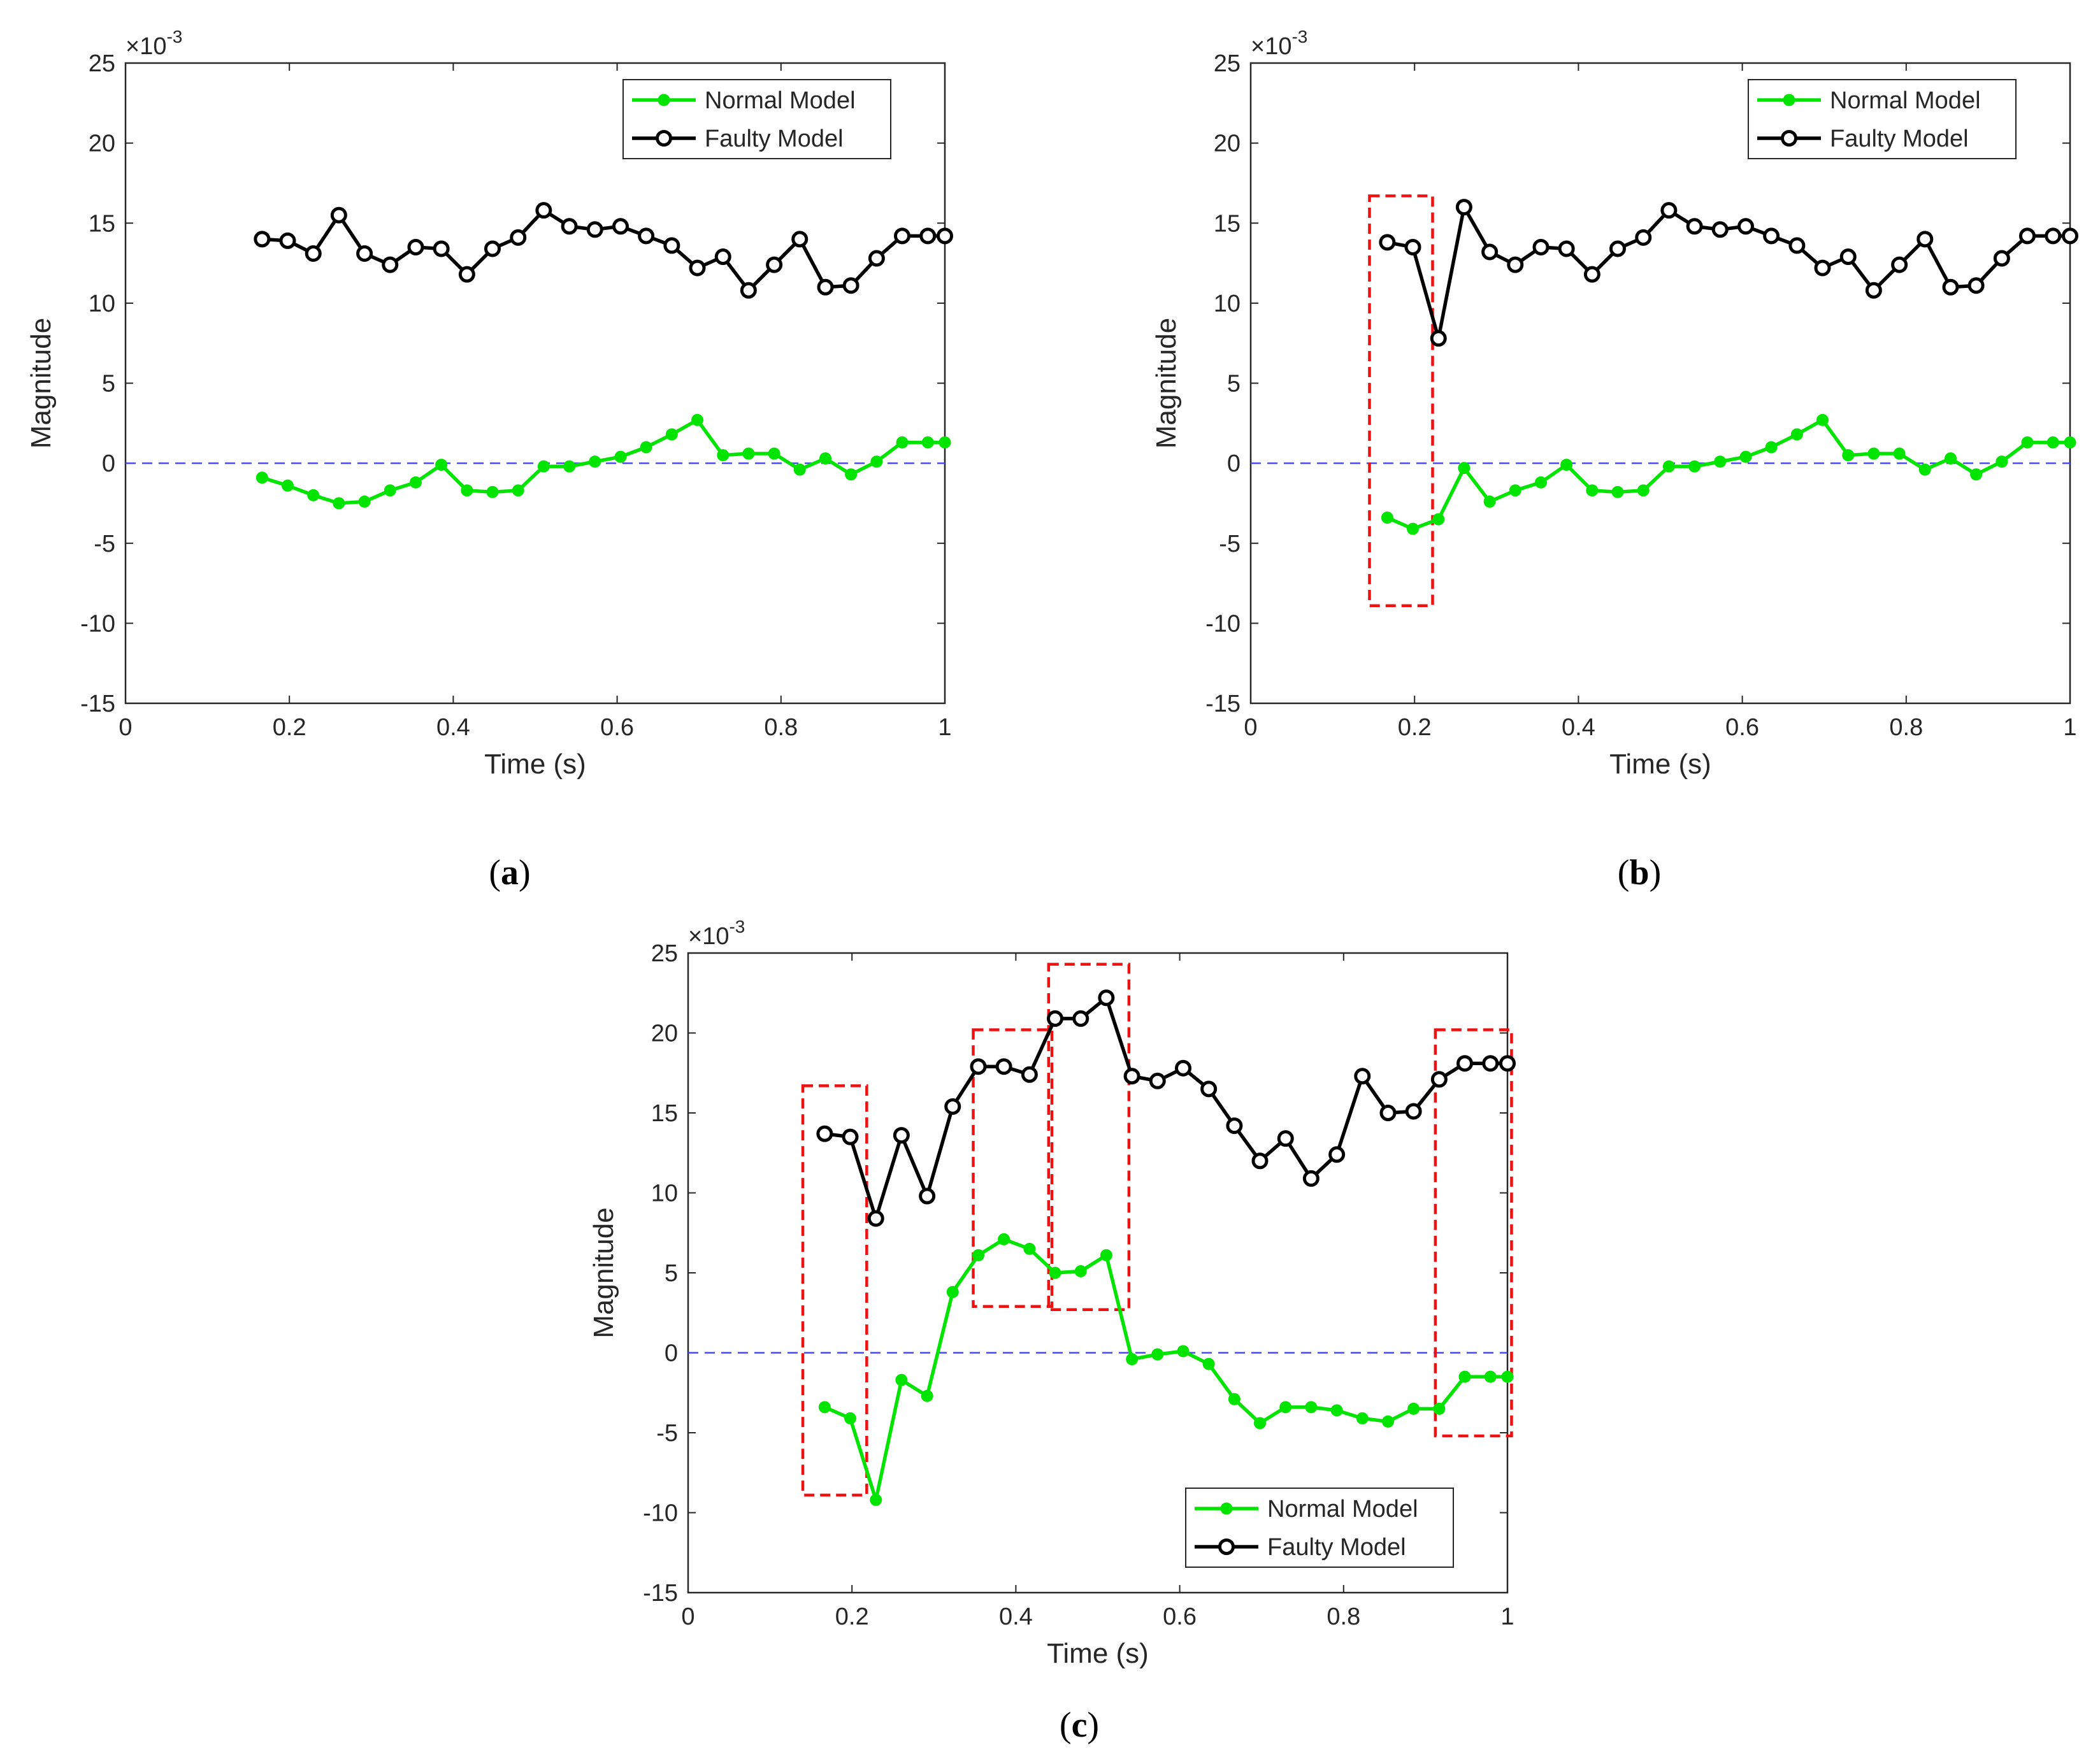 The height and width of the screenshot is (1757, 2100). What do you see at coordinates (667, 1433) in the screenshot?
I see `y-tick-label: -5` at bounding box center [667, 1433].